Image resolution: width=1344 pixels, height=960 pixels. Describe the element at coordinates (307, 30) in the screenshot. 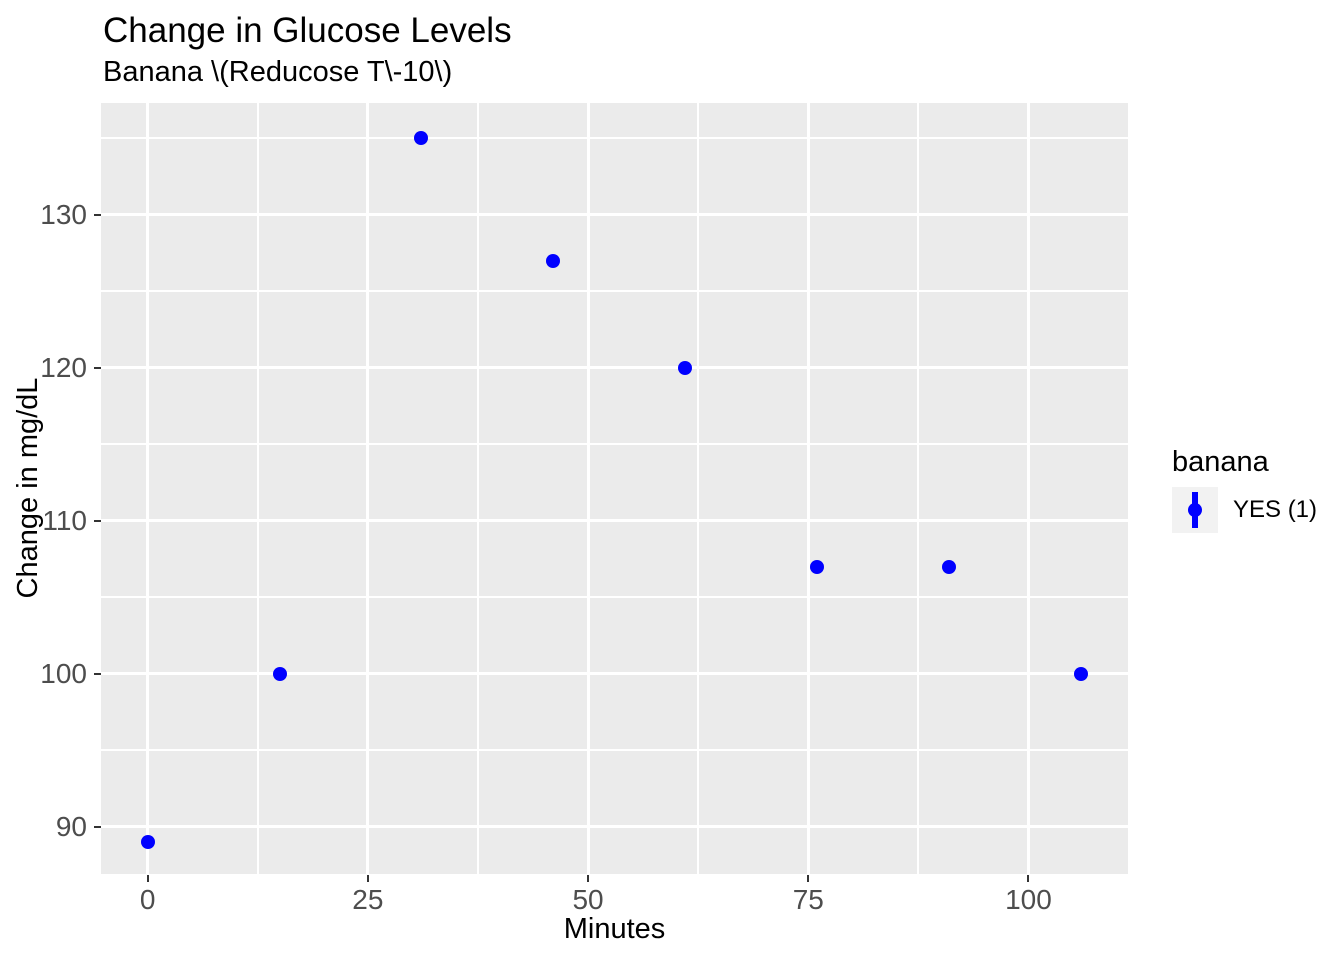

I see `plot-title: Change in Glucose Levels` at that location.